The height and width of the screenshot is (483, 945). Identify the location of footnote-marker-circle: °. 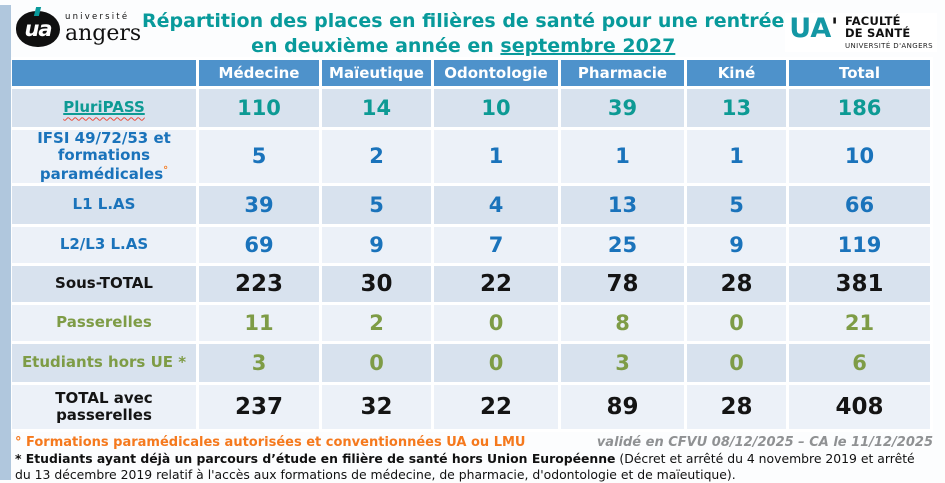
(166, 170).